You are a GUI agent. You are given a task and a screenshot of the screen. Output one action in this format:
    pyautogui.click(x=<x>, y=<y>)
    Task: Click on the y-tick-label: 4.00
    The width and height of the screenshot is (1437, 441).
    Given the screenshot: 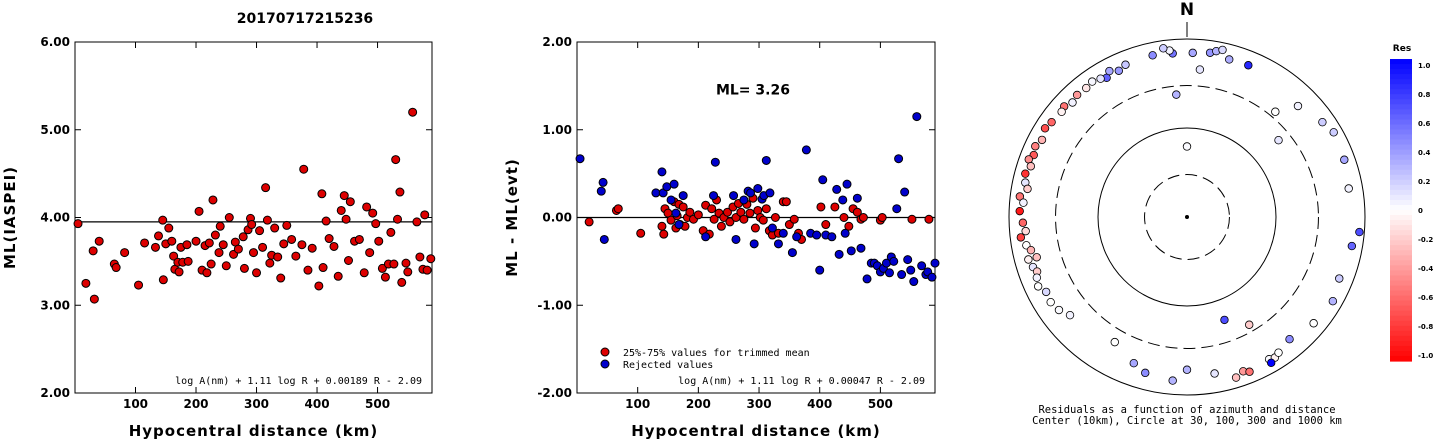 What is the action you would take?
    pyautogui.click(x=55, y=218)
    